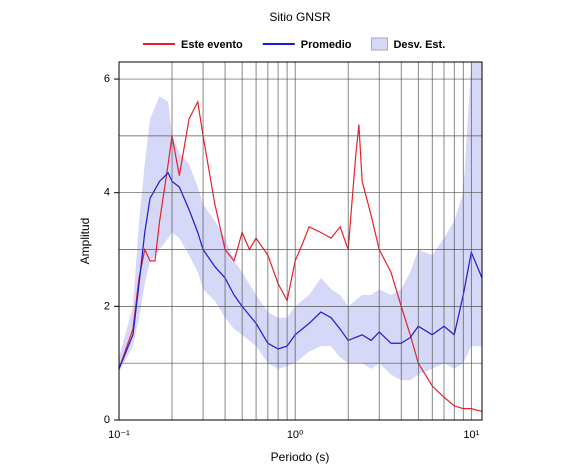 This screenshot has width=586, height=475. I want to click on legend-label: Este evento, so click(212, 45).